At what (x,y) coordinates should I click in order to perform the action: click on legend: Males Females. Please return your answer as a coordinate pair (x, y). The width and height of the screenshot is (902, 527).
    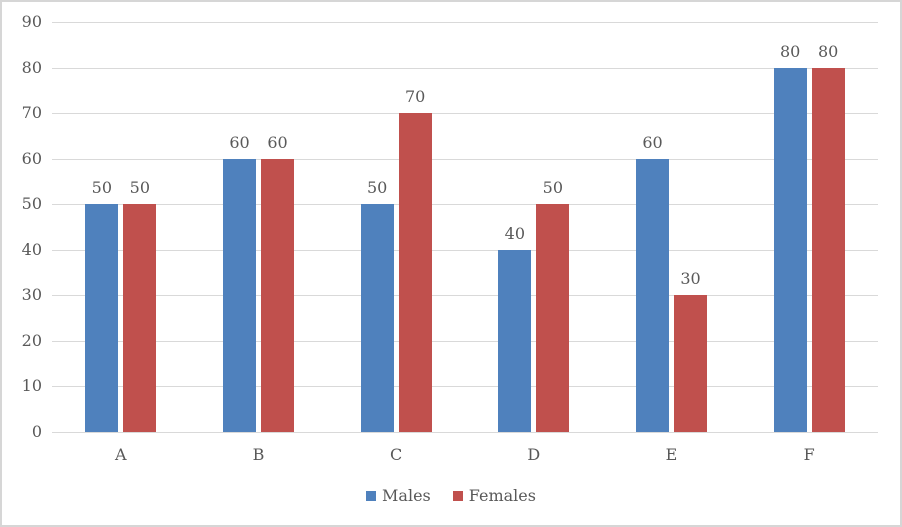
    Looking at the image, I should click on (451, 496).